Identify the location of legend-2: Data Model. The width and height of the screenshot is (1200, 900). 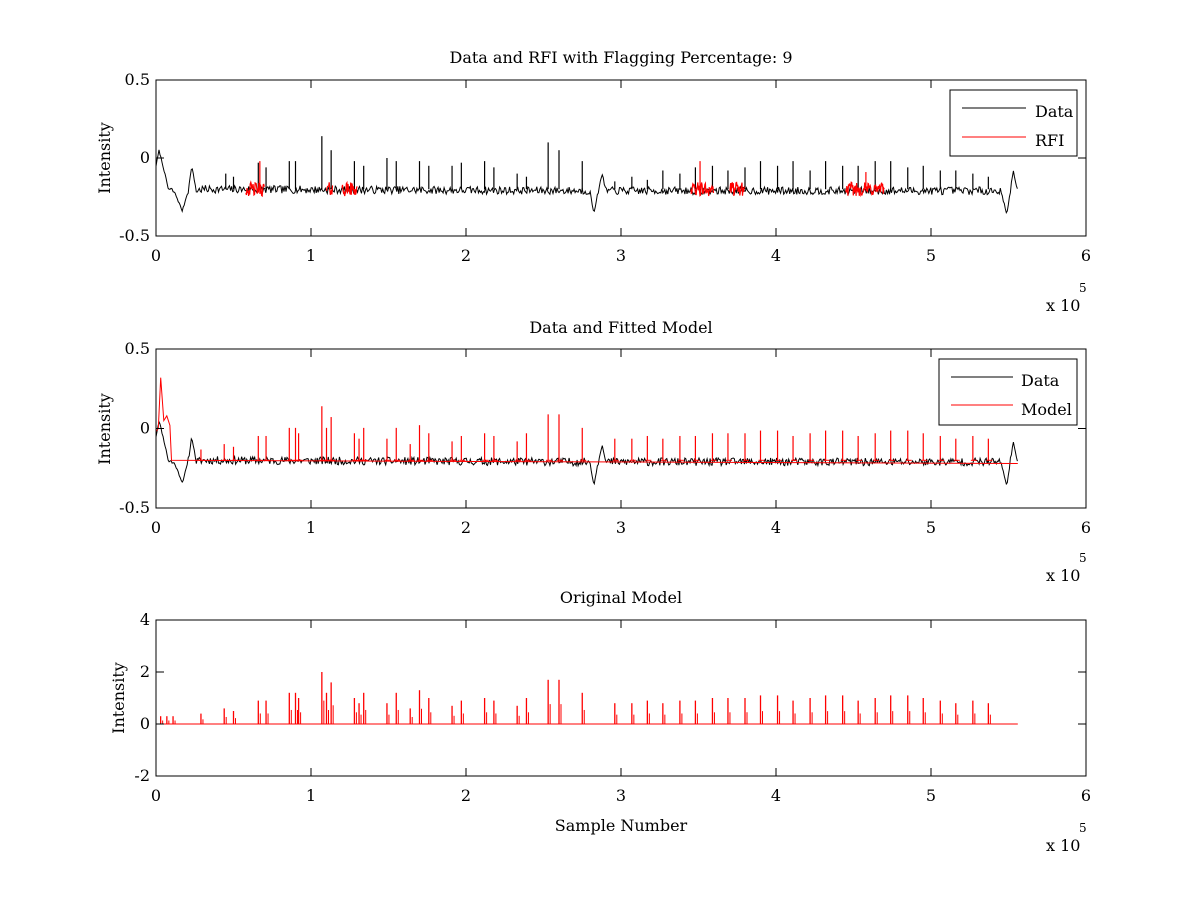
(1008, 392).